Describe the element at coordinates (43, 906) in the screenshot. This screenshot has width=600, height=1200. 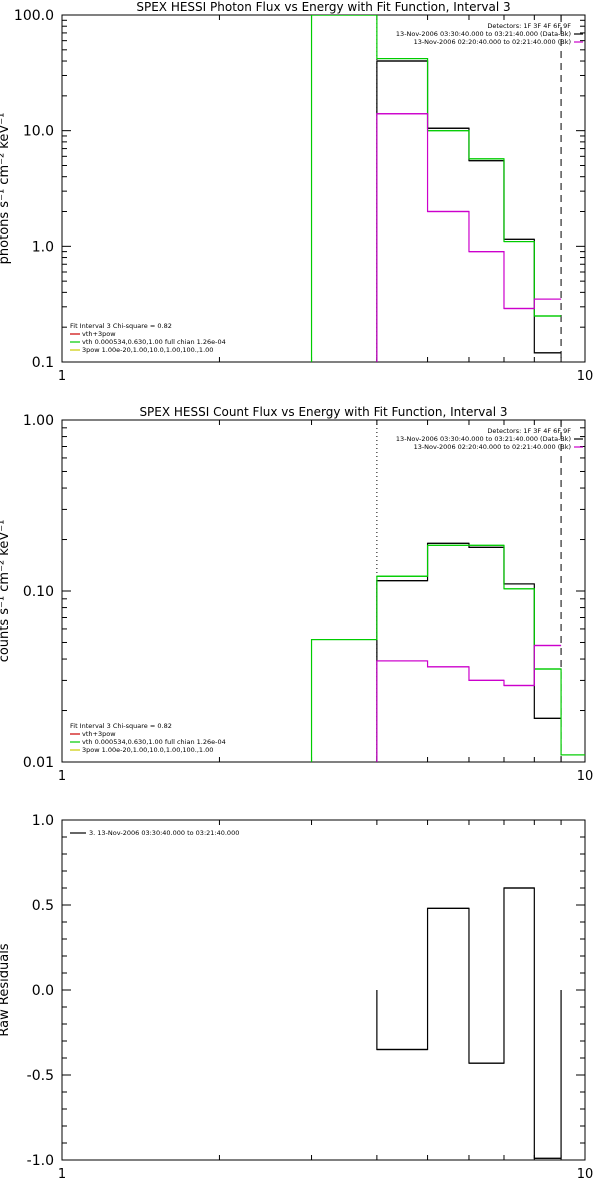
I see `y-tick-label: 0.5` at that location.